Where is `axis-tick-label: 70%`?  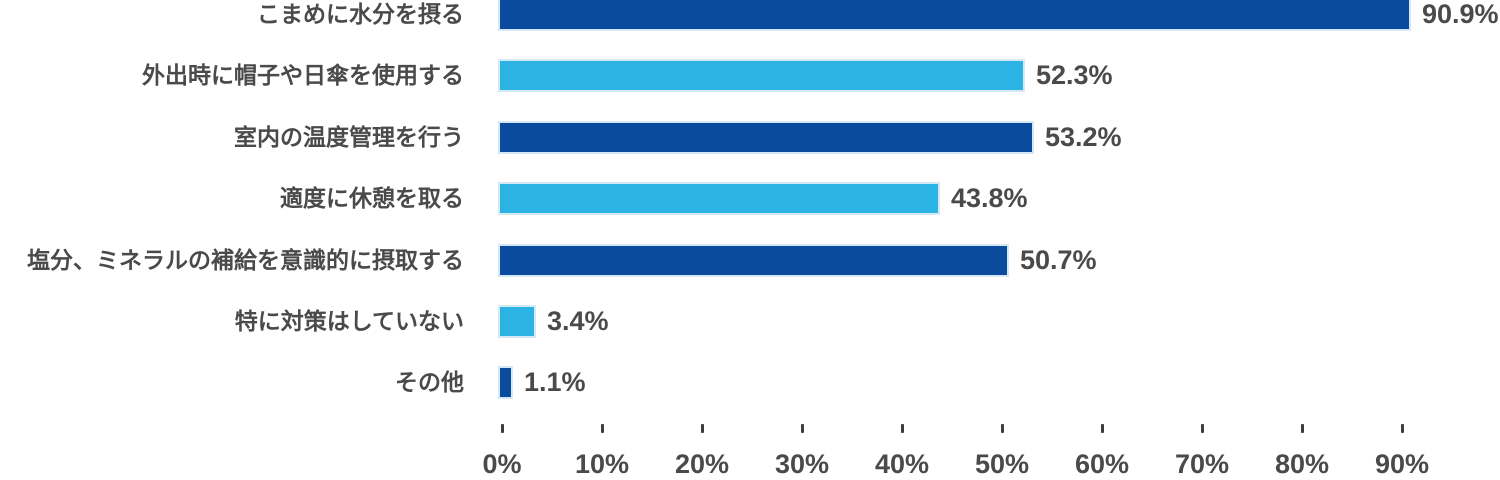 axis-tick-label: 70% is located at coordinates (1202, 464).